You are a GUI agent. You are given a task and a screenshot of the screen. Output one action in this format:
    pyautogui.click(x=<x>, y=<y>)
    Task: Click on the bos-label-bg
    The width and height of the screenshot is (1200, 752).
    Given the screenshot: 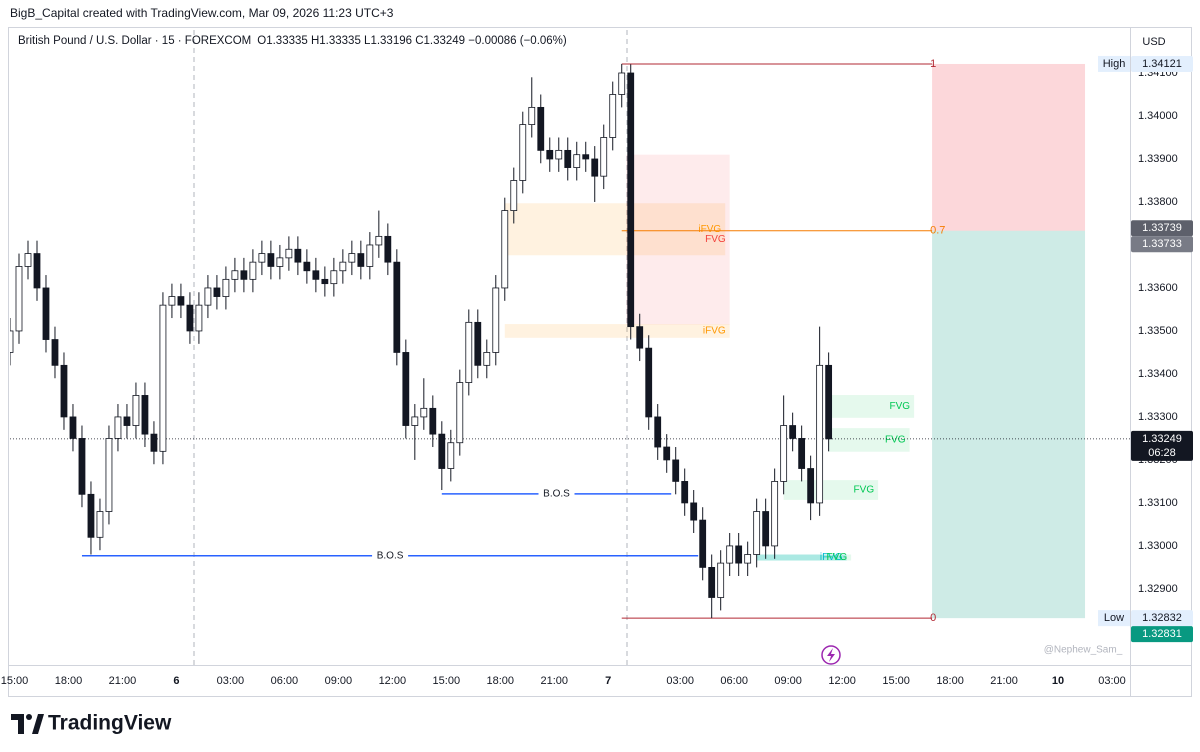 What is the action you would take?
    pyautogui.click(x=390, y=555)
    